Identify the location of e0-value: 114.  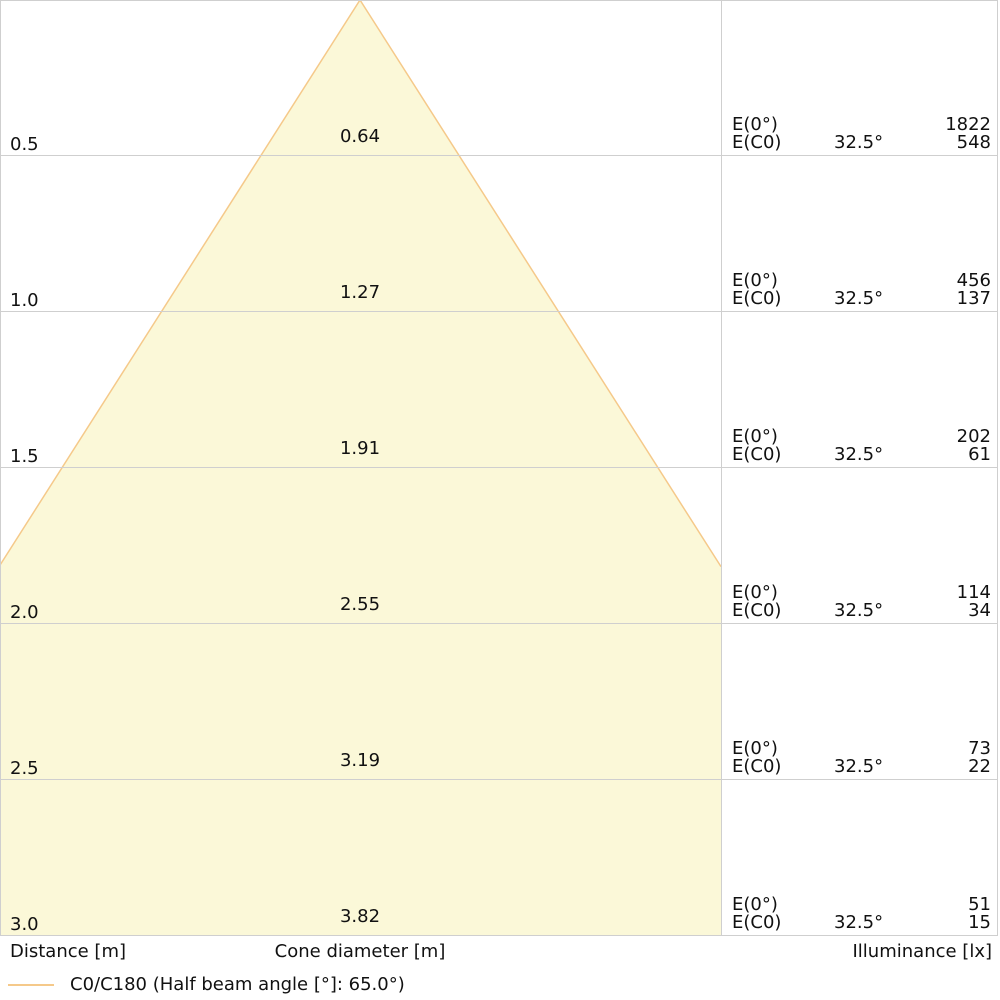
(973, 592).